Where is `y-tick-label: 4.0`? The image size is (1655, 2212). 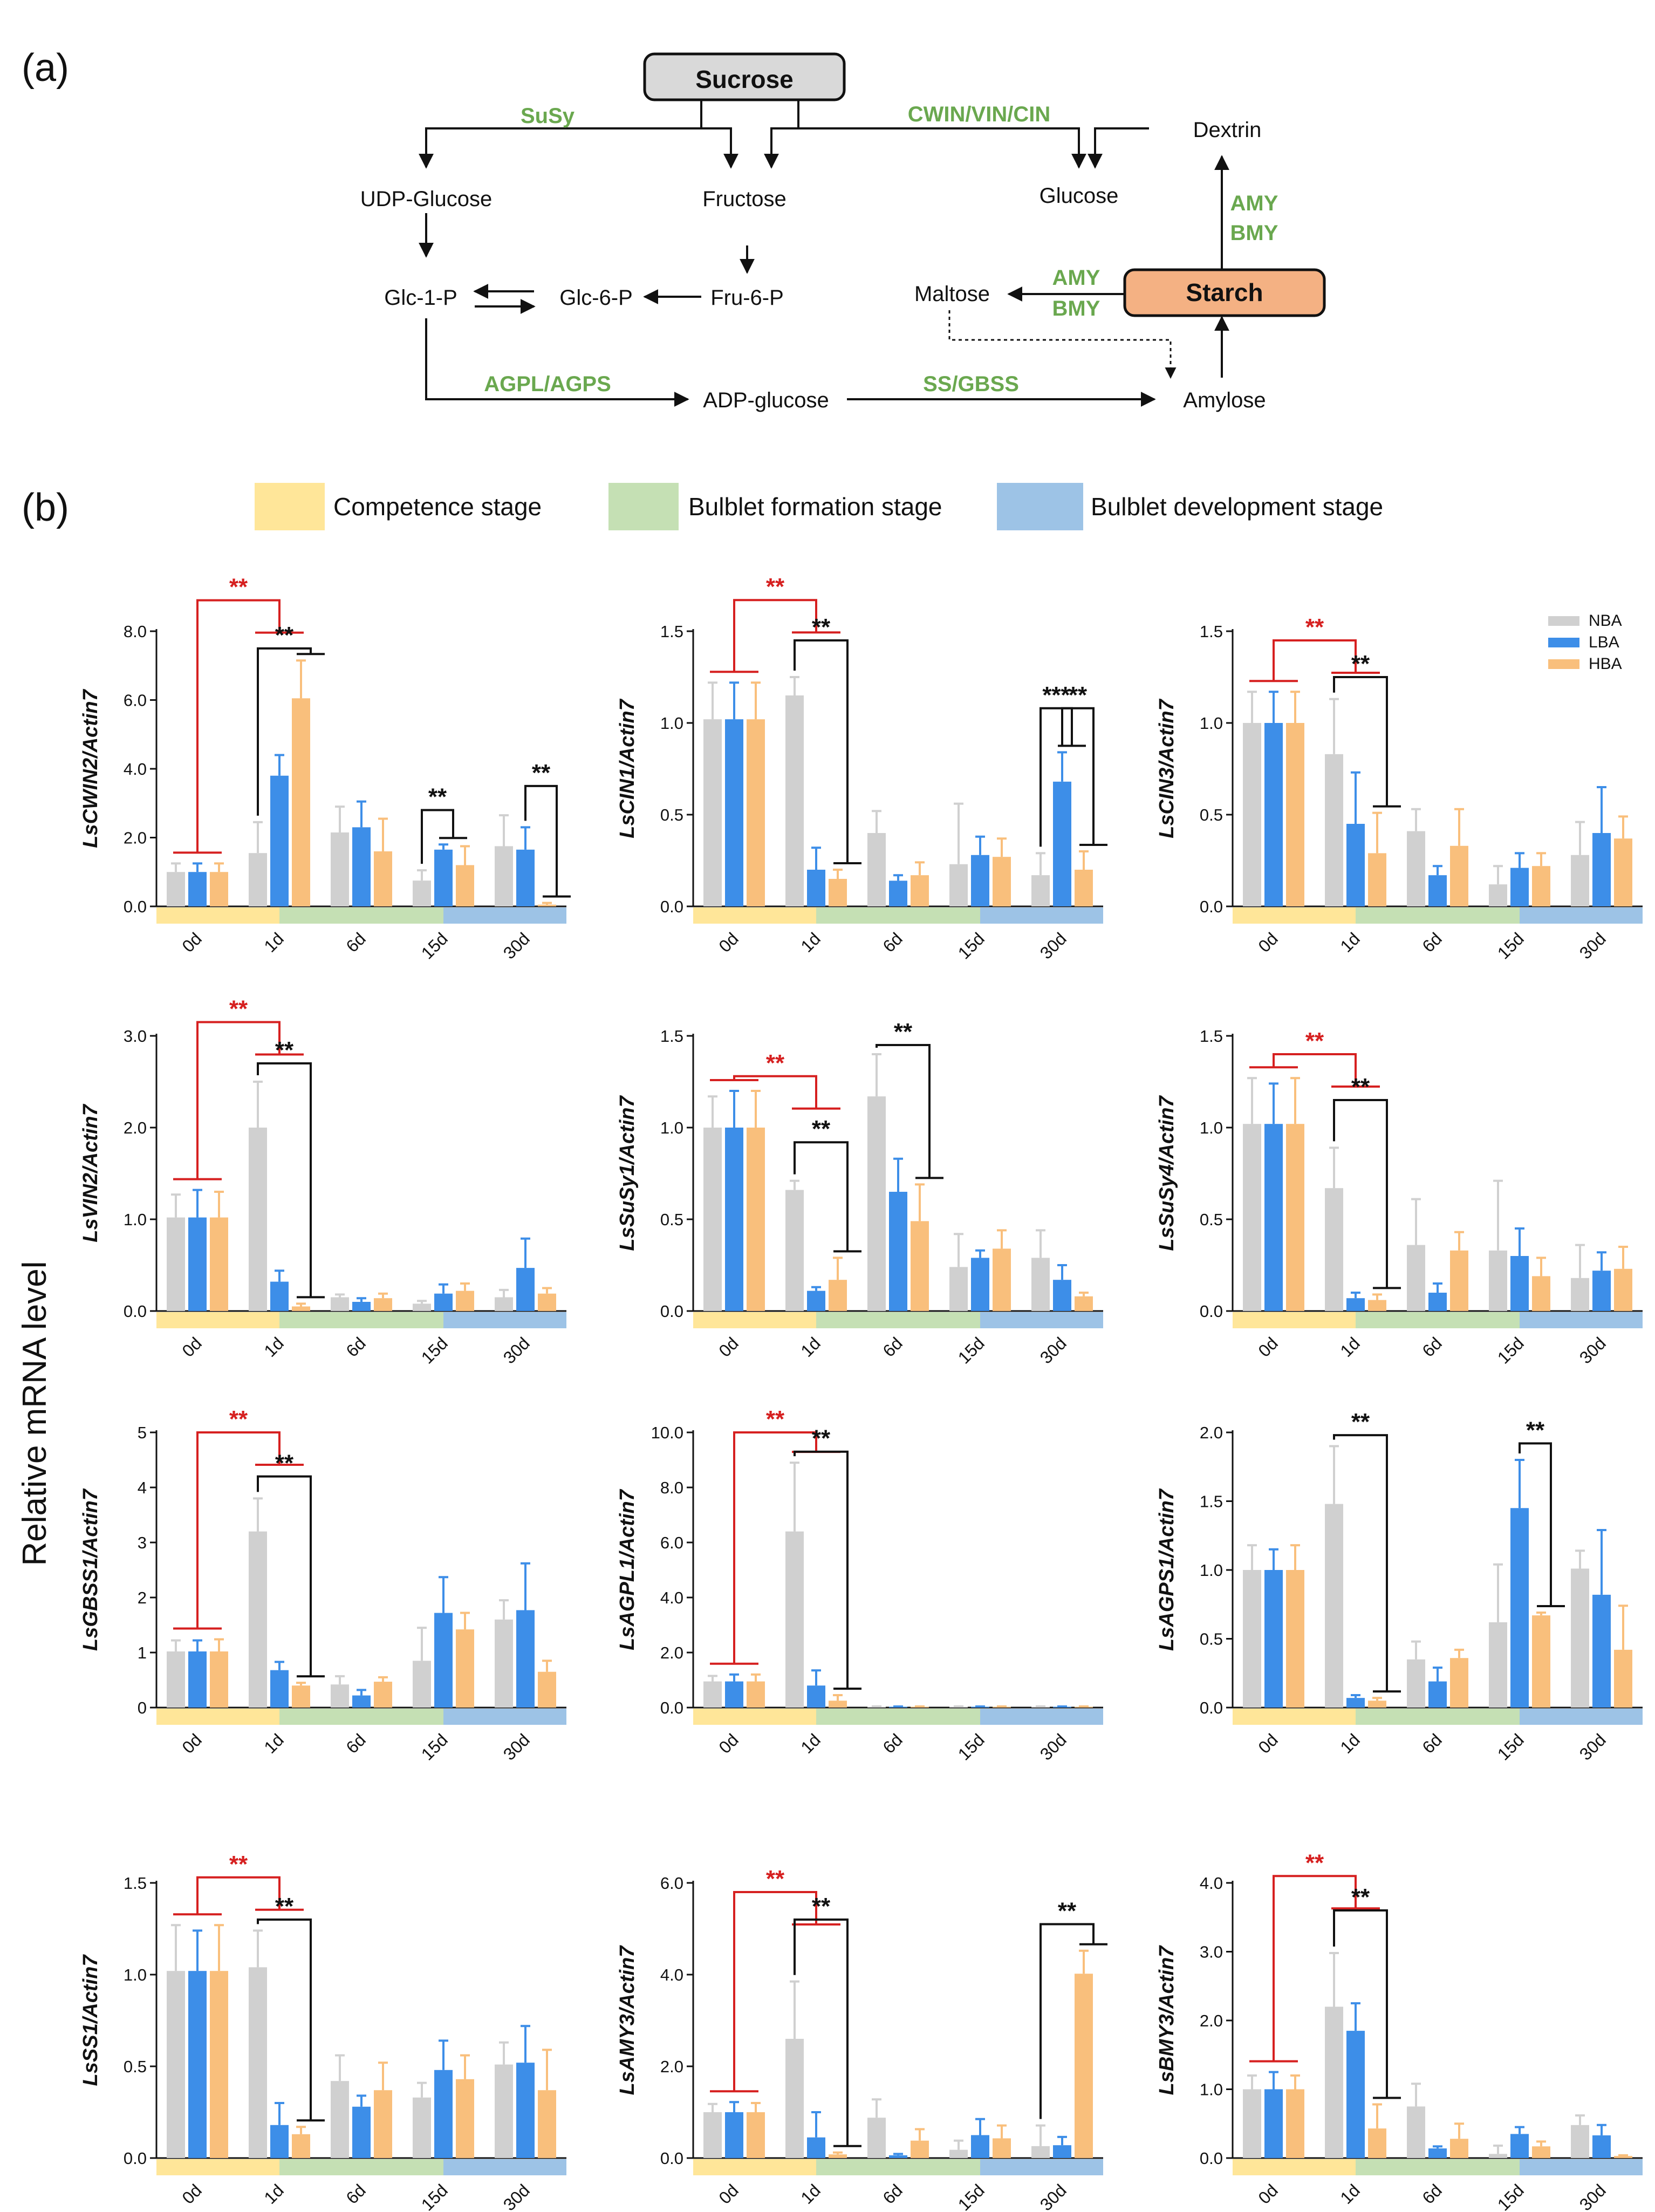 y-tick-label: 4.0 is located at coordinates (135, 769).